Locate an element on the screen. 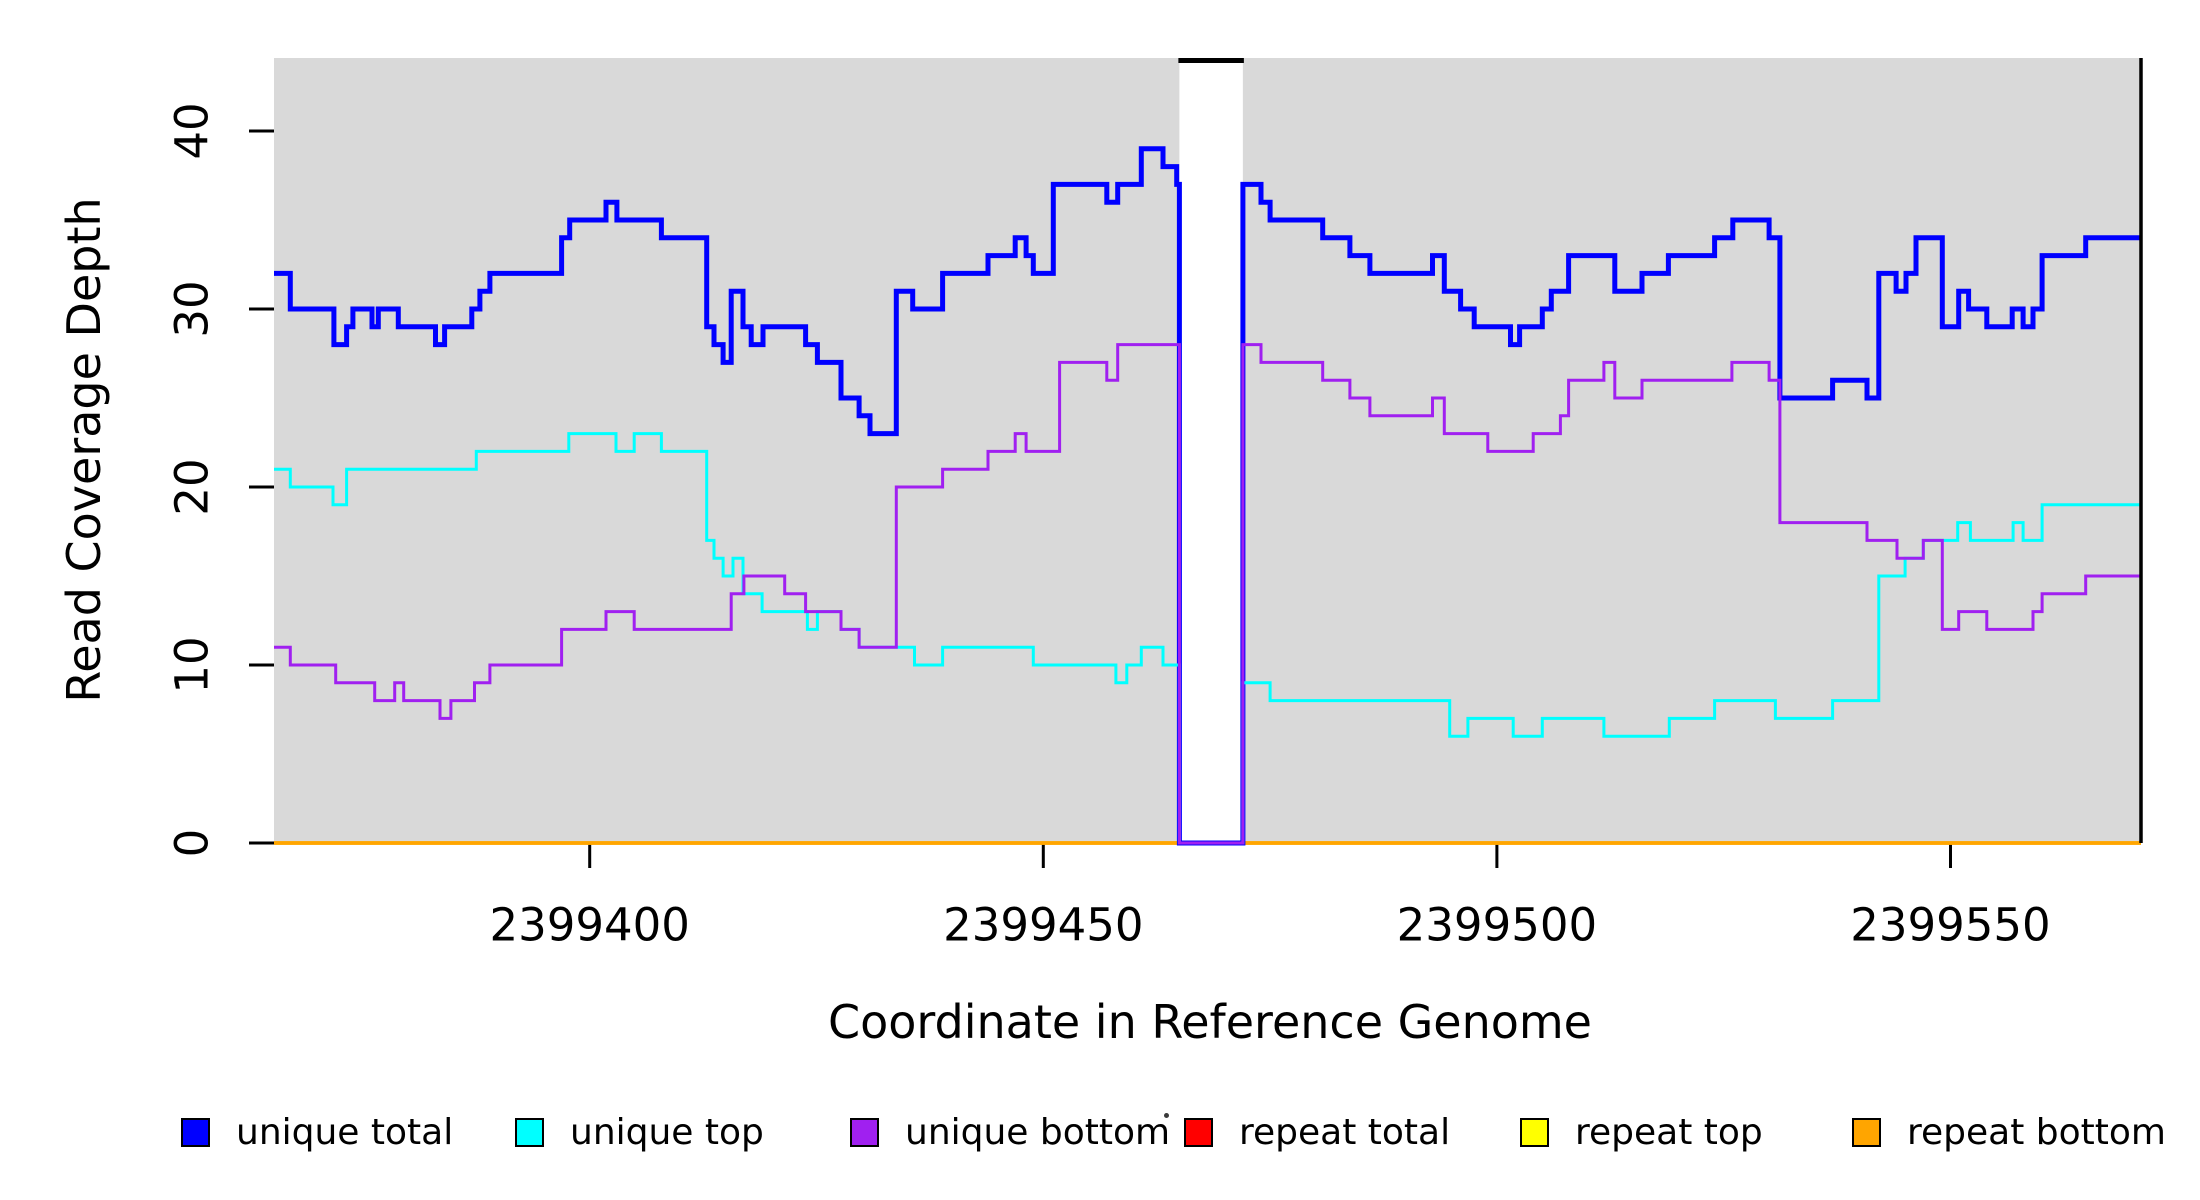  x-tick-label: 2399500 is located at coordinates (1497, 925).